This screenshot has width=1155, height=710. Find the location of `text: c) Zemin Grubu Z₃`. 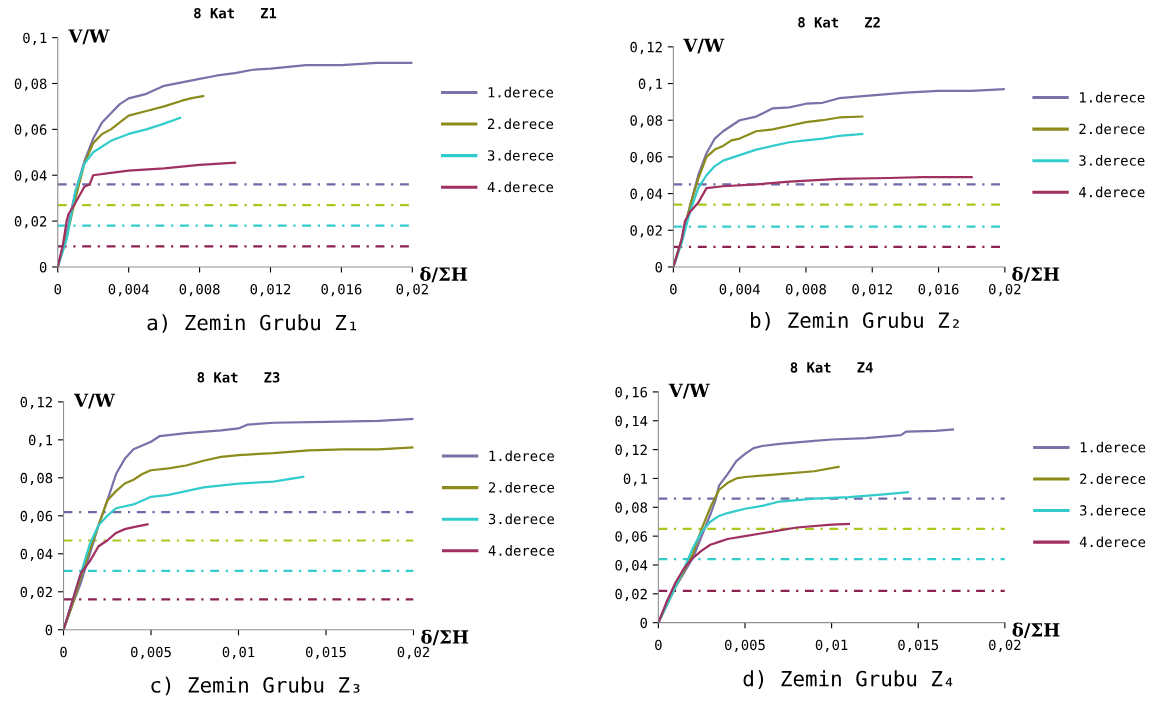

text: c) Zemin Grubu Z₃ is located at coordinates (255, 686).